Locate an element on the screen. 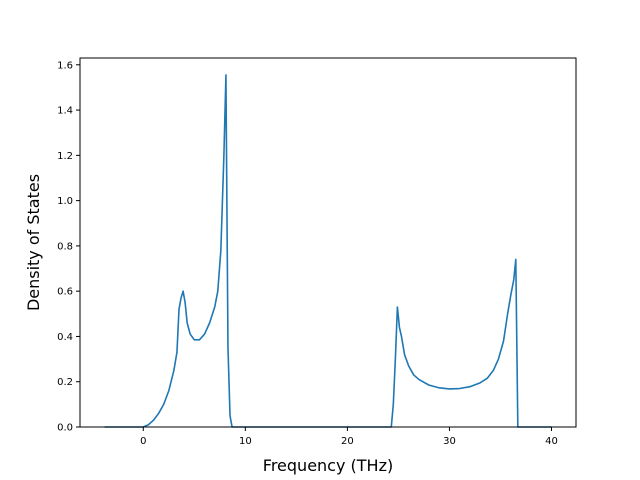  y-tick-label: 1.0 is located at coordinates (65, 201).